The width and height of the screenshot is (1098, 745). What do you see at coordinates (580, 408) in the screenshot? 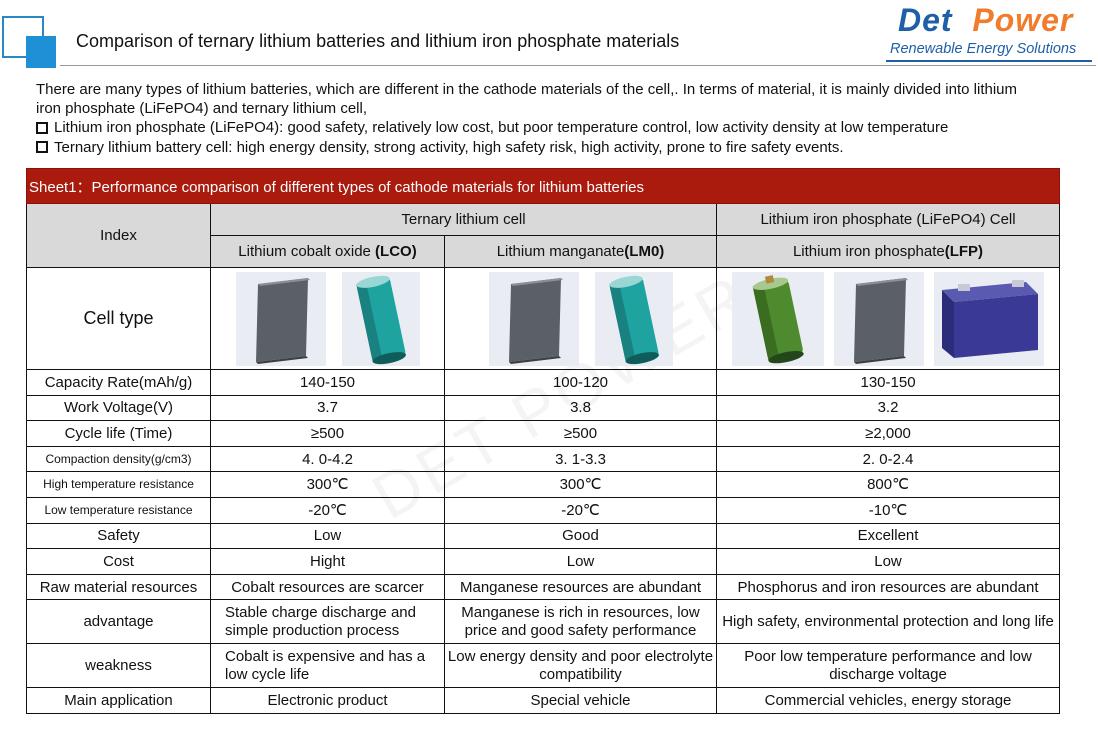
I see `lmo-value: 3.8` at bounding box center [580, 408].